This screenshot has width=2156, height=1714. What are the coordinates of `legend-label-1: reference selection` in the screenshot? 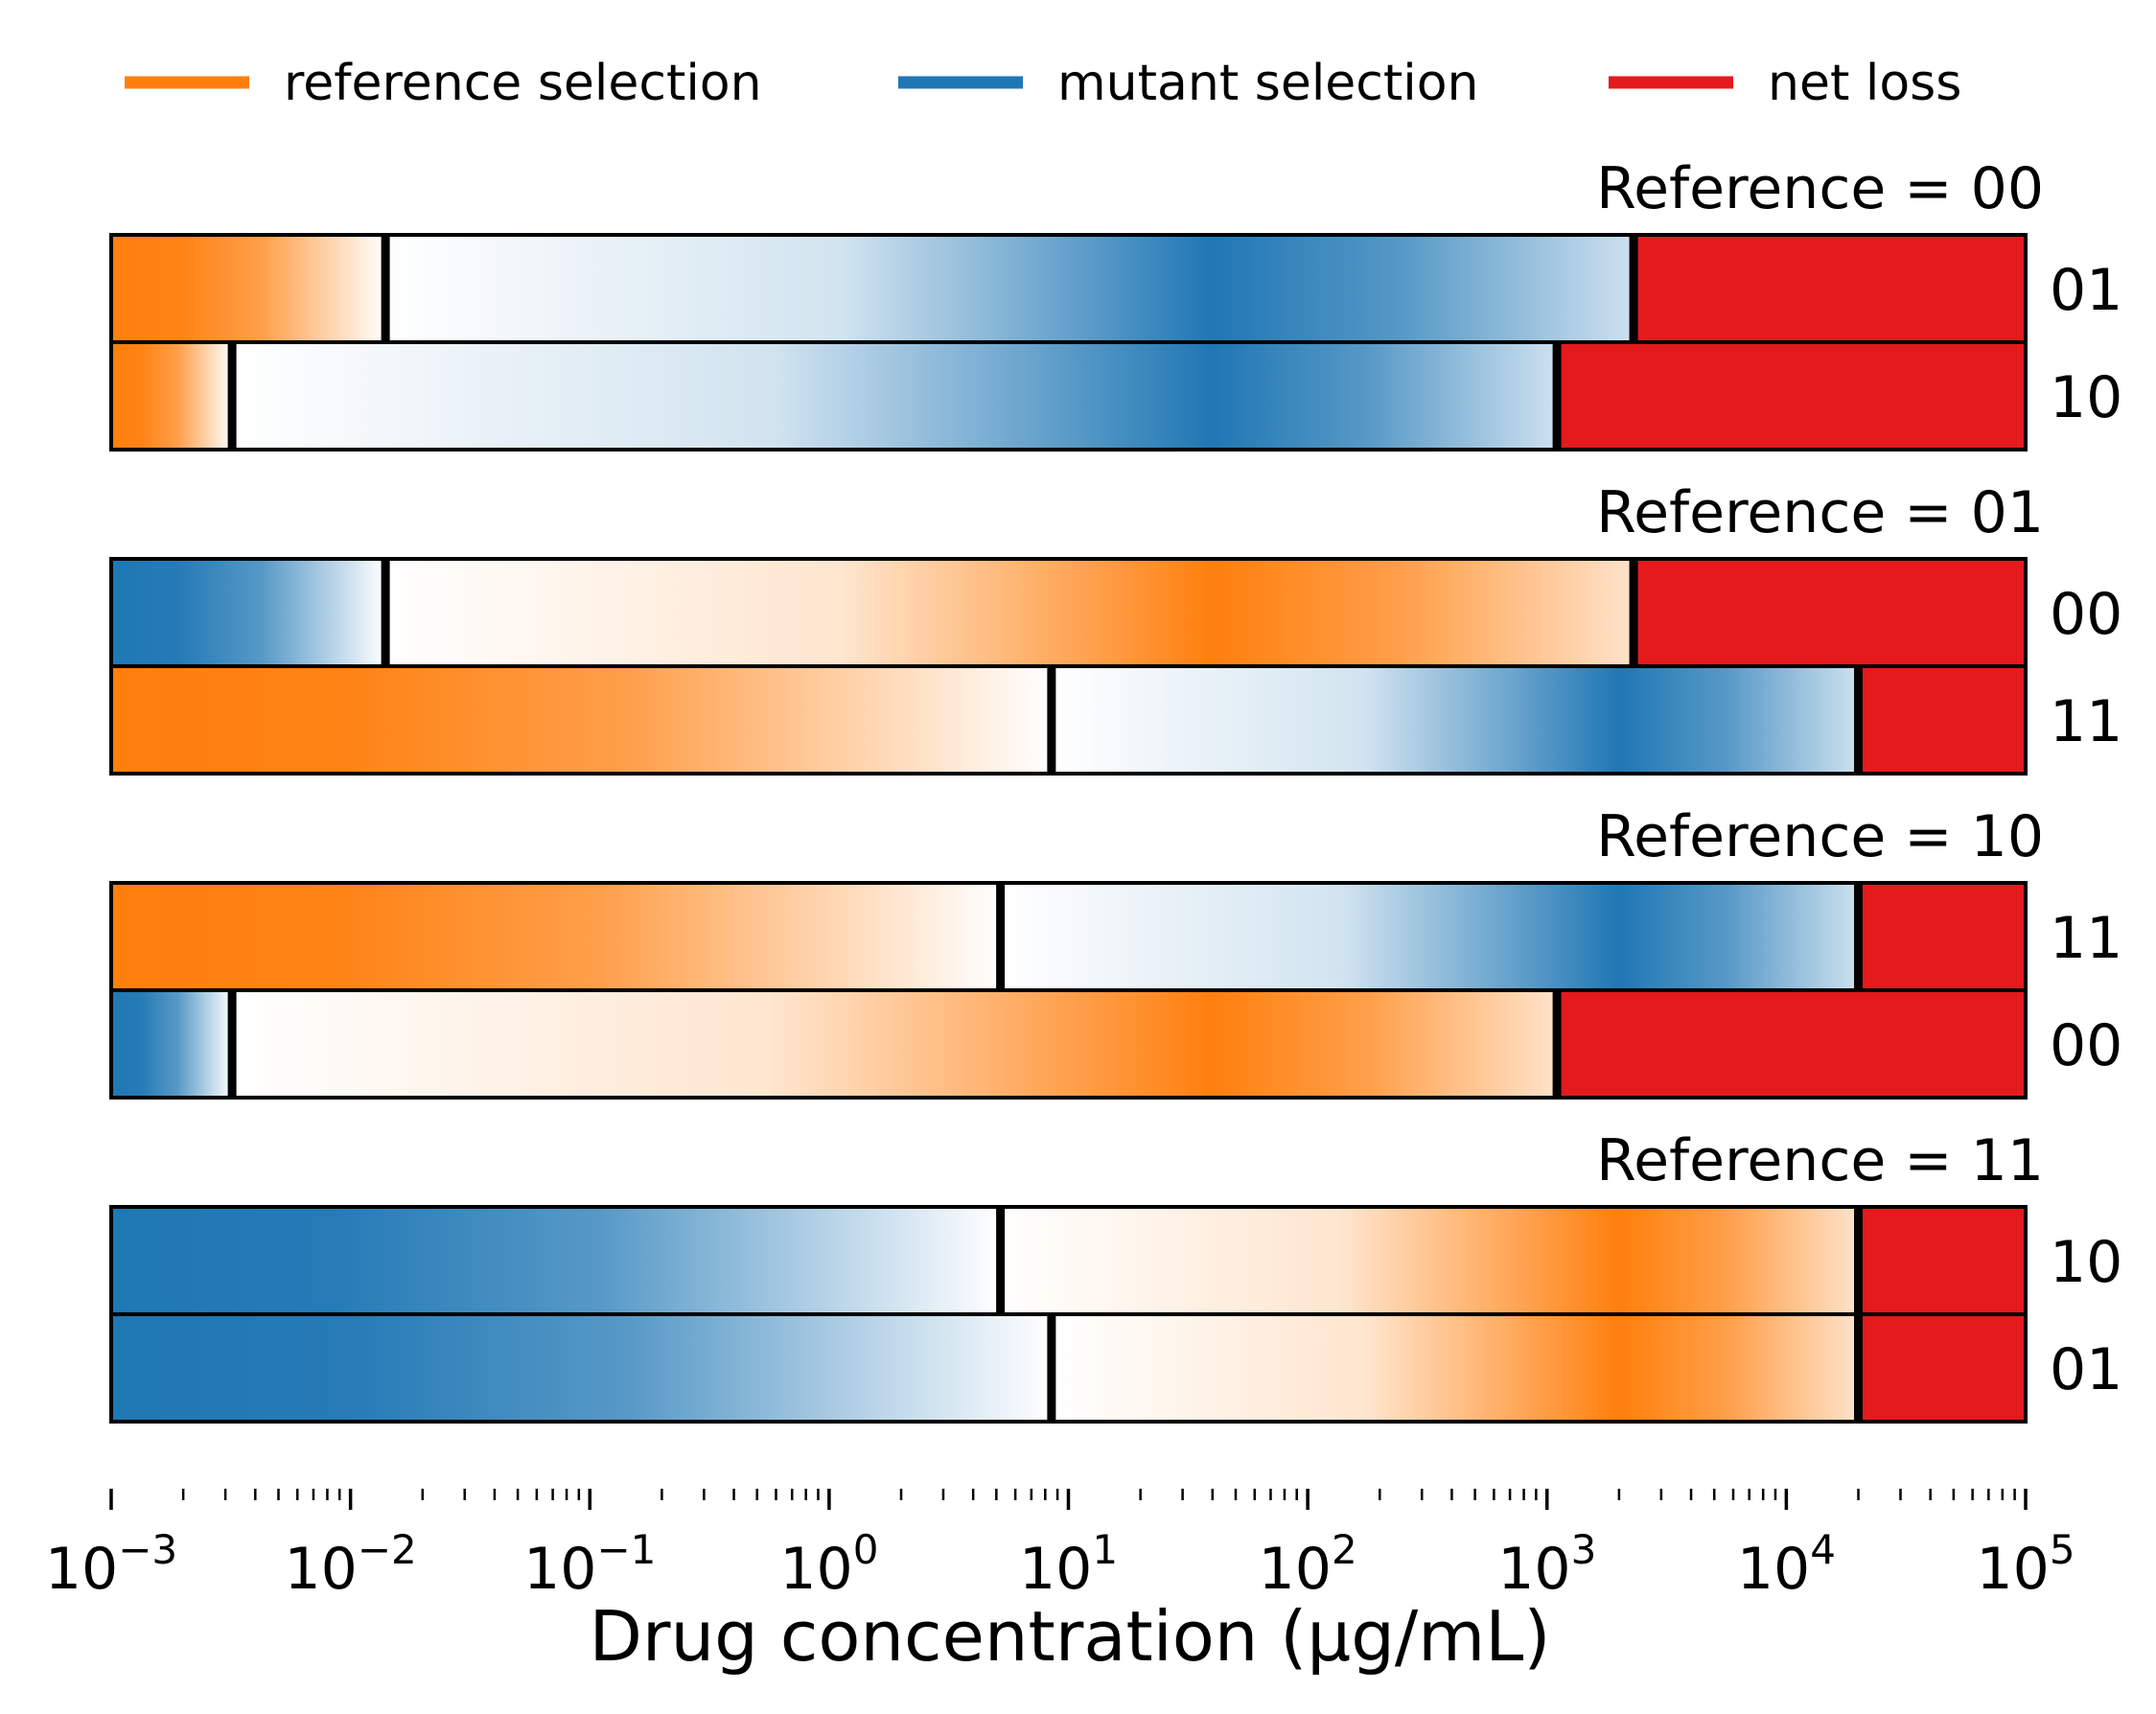 It's located at (523, 83).